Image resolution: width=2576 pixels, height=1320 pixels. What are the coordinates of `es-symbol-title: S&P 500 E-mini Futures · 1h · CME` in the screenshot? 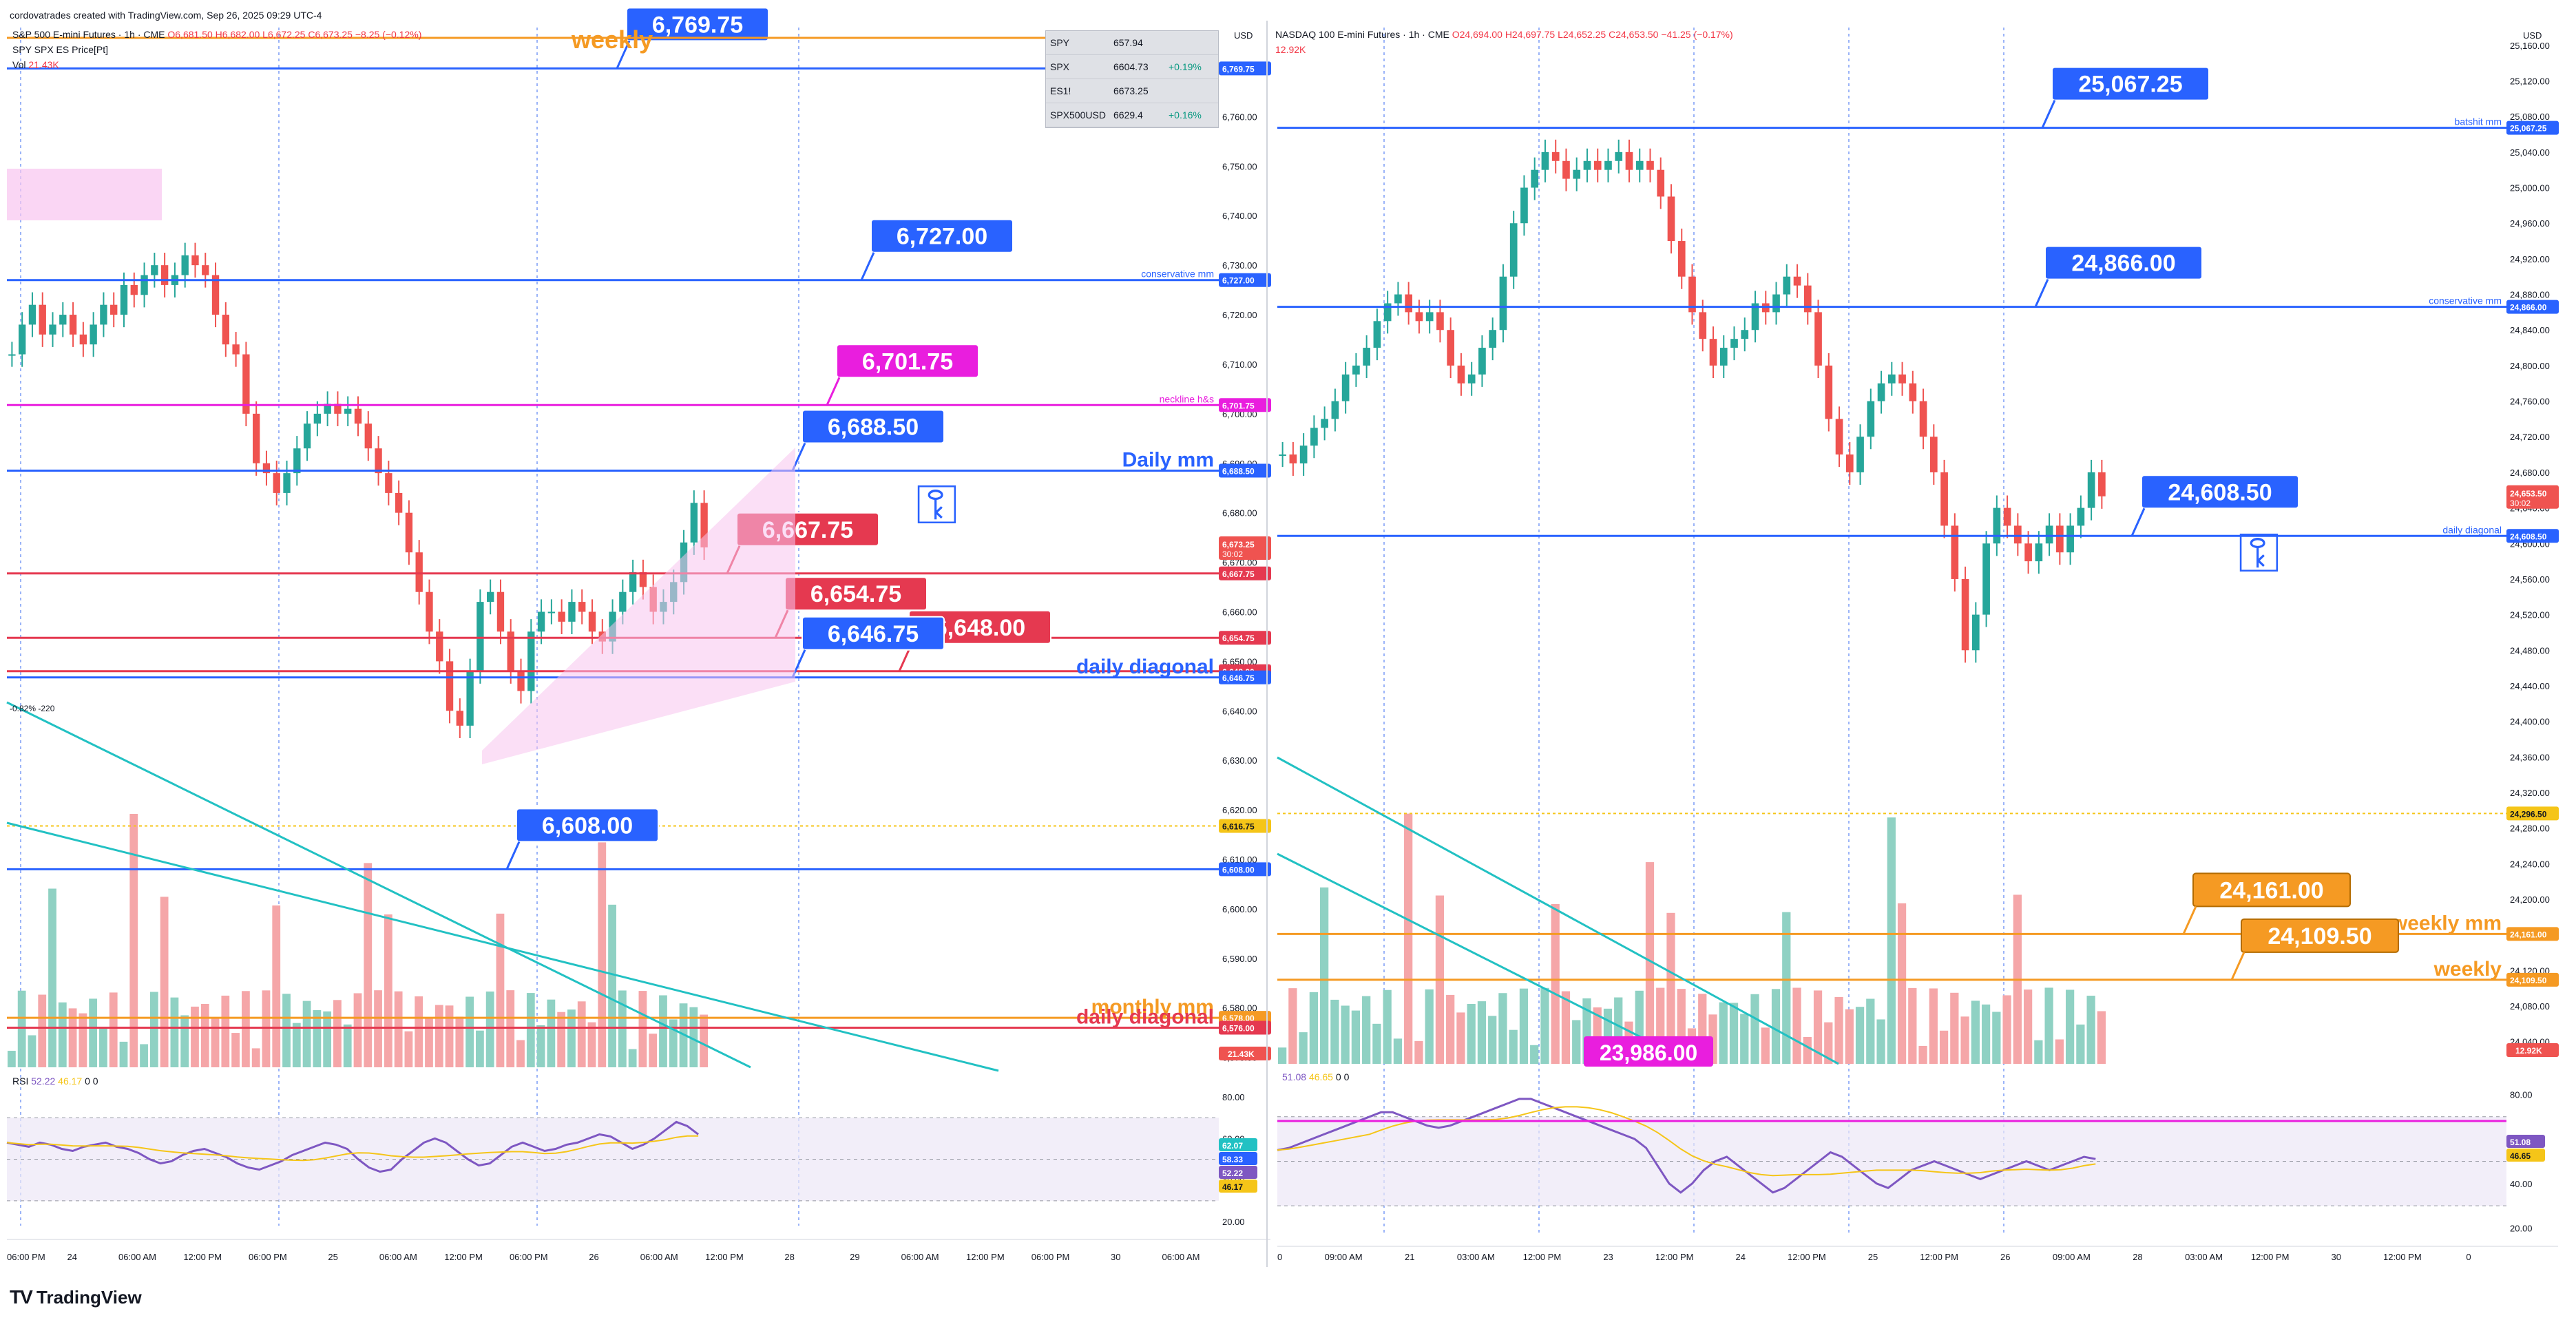 It's located at (88, 34).